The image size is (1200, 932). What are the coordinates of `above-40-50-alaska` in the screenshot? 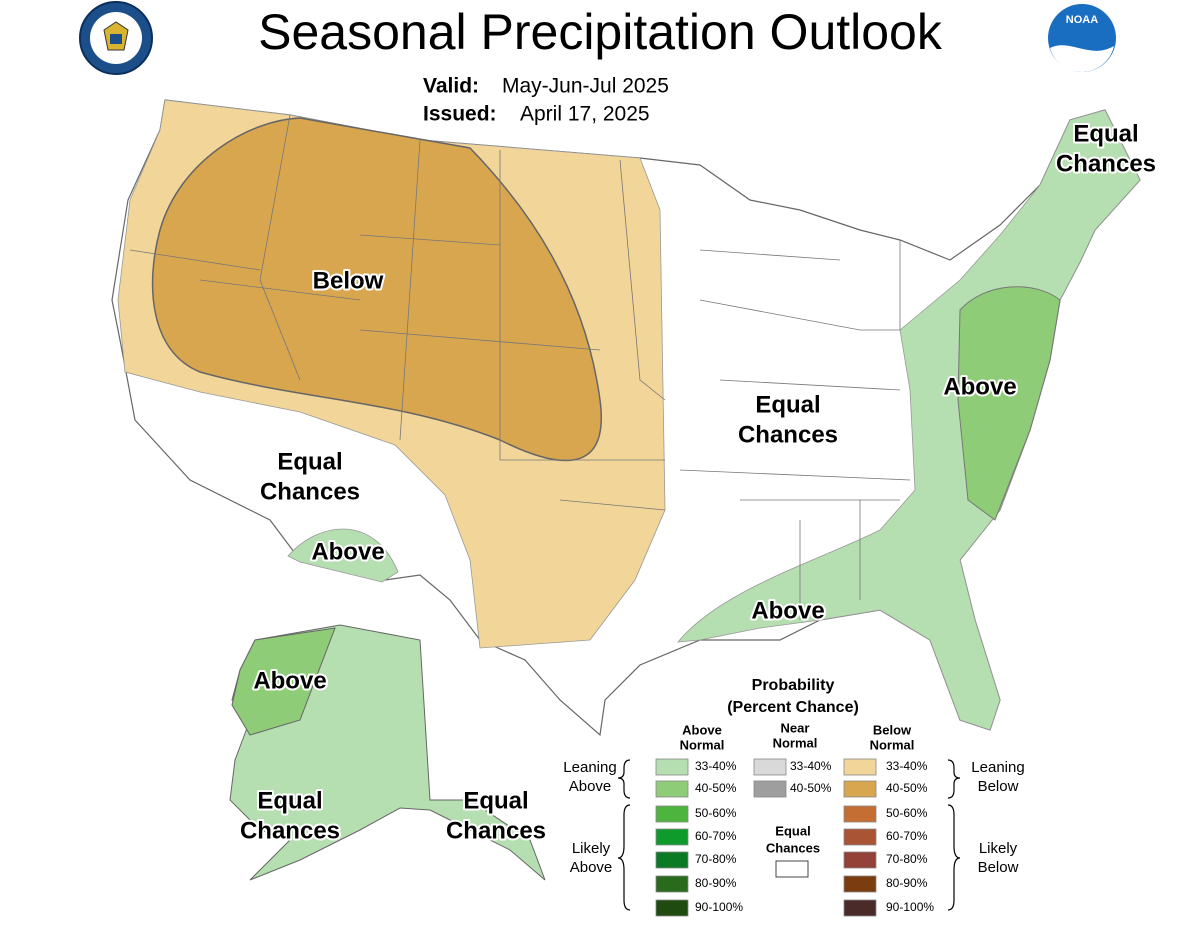 It's located at (283, 681).